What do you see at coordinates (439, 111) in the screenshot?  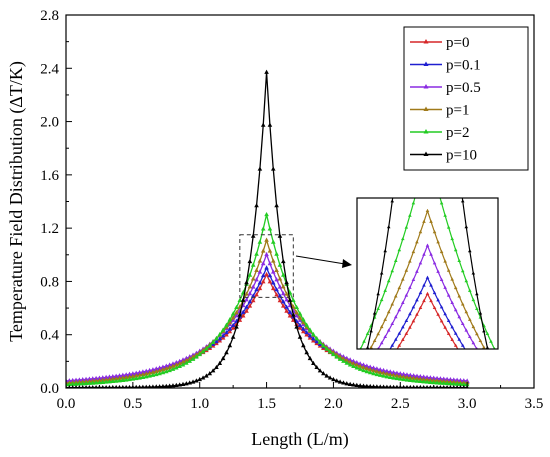 I see `legend-item: p=1` at bounding box center [439, 111].